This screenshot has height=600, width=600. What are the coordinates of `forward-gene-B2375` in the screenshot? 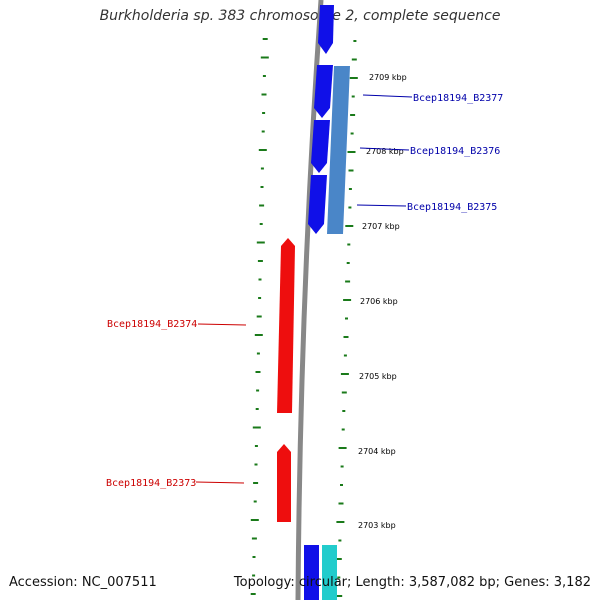 It's located at (317, 204).